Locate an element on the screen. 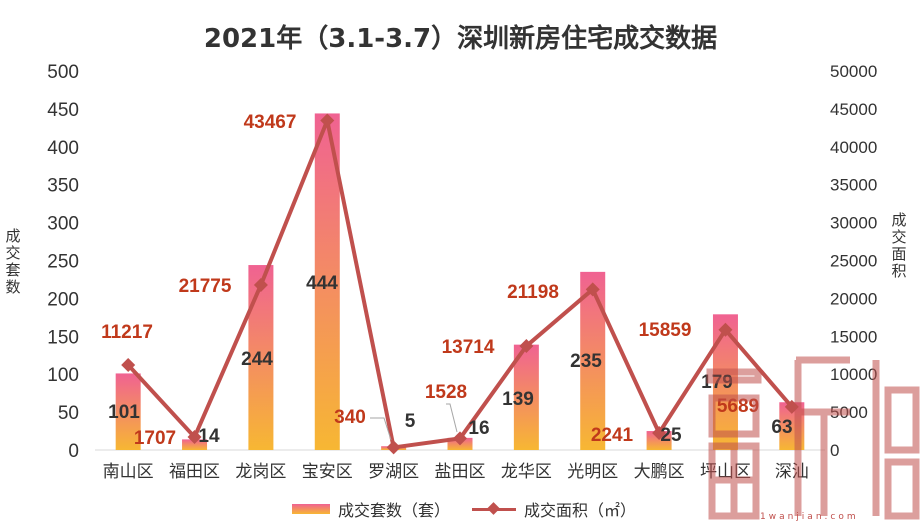 This screenshot has width=921, height=528. y-left-tick-label: 250 is located at coordinates (63, 262).